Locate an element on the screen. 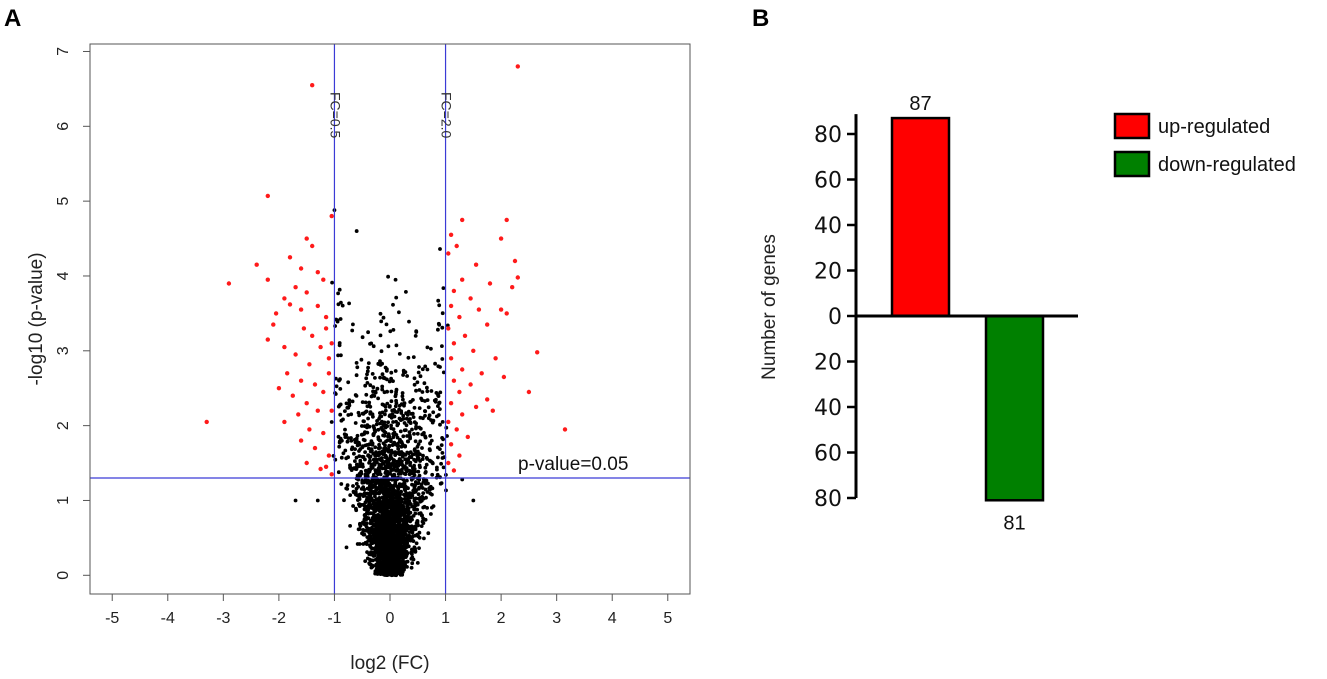 The image size is (1327, 679). bar-value-label: 87 is located at coordinates (920, 104).